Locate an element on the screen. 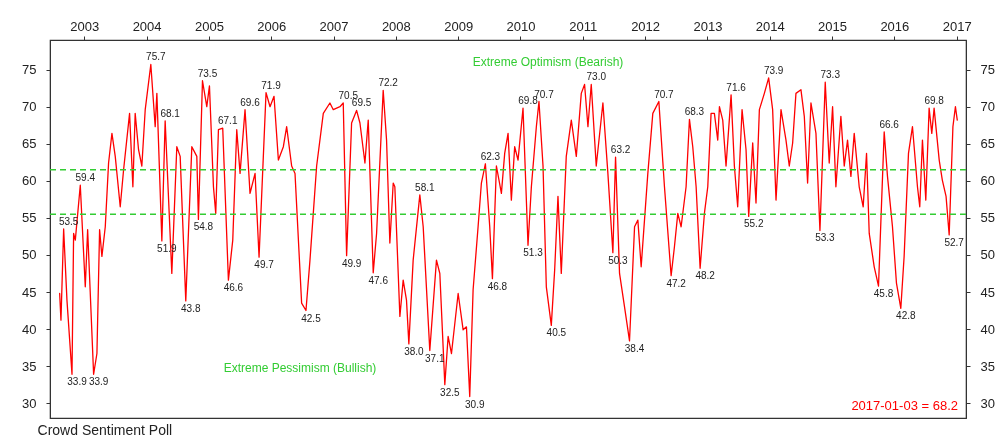 Image resolution: width=1001 pixels, height=446 pixels. y2-tick-label: 75 is located at coordinates (987, 70).